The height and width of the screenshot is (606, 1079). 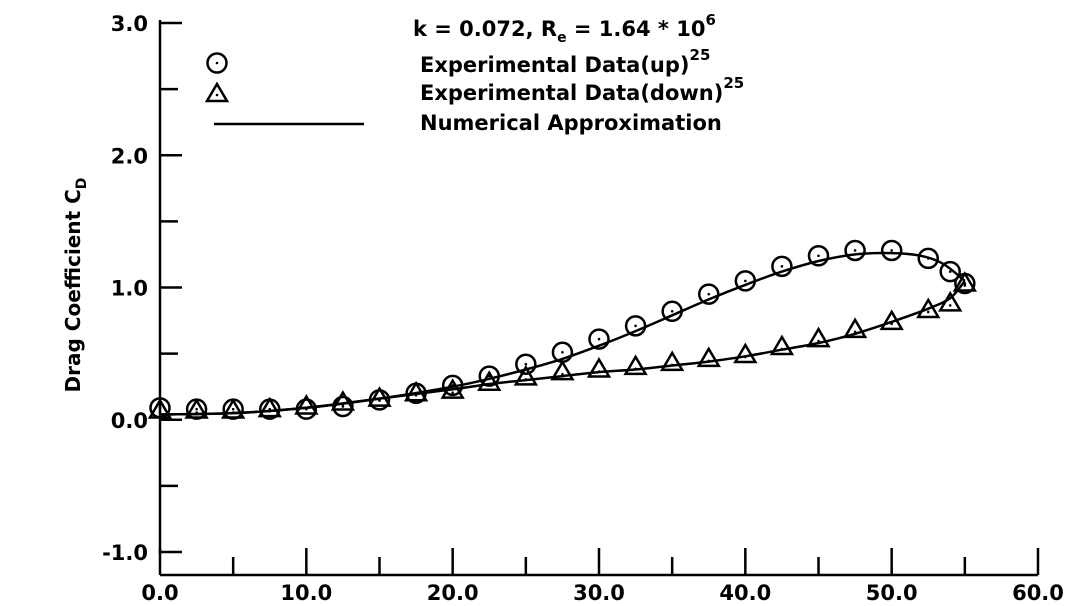 What do you see at coordinates (75, 285) in the screenshot?
I see `y-axis-label: Drag Coefficient CD` at bounding box center [75, 285].